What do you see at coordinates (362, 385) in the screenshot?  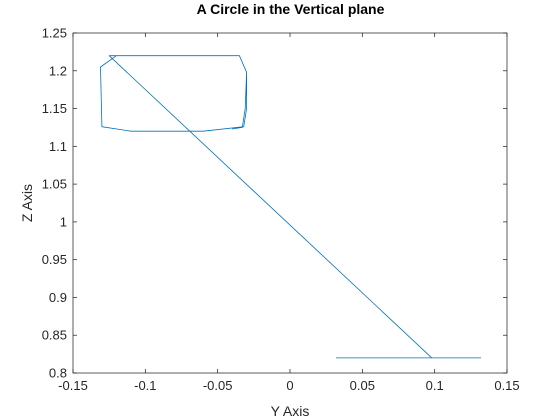 I see `x-tick-label: 0.05` at bounding box center [362, 385].